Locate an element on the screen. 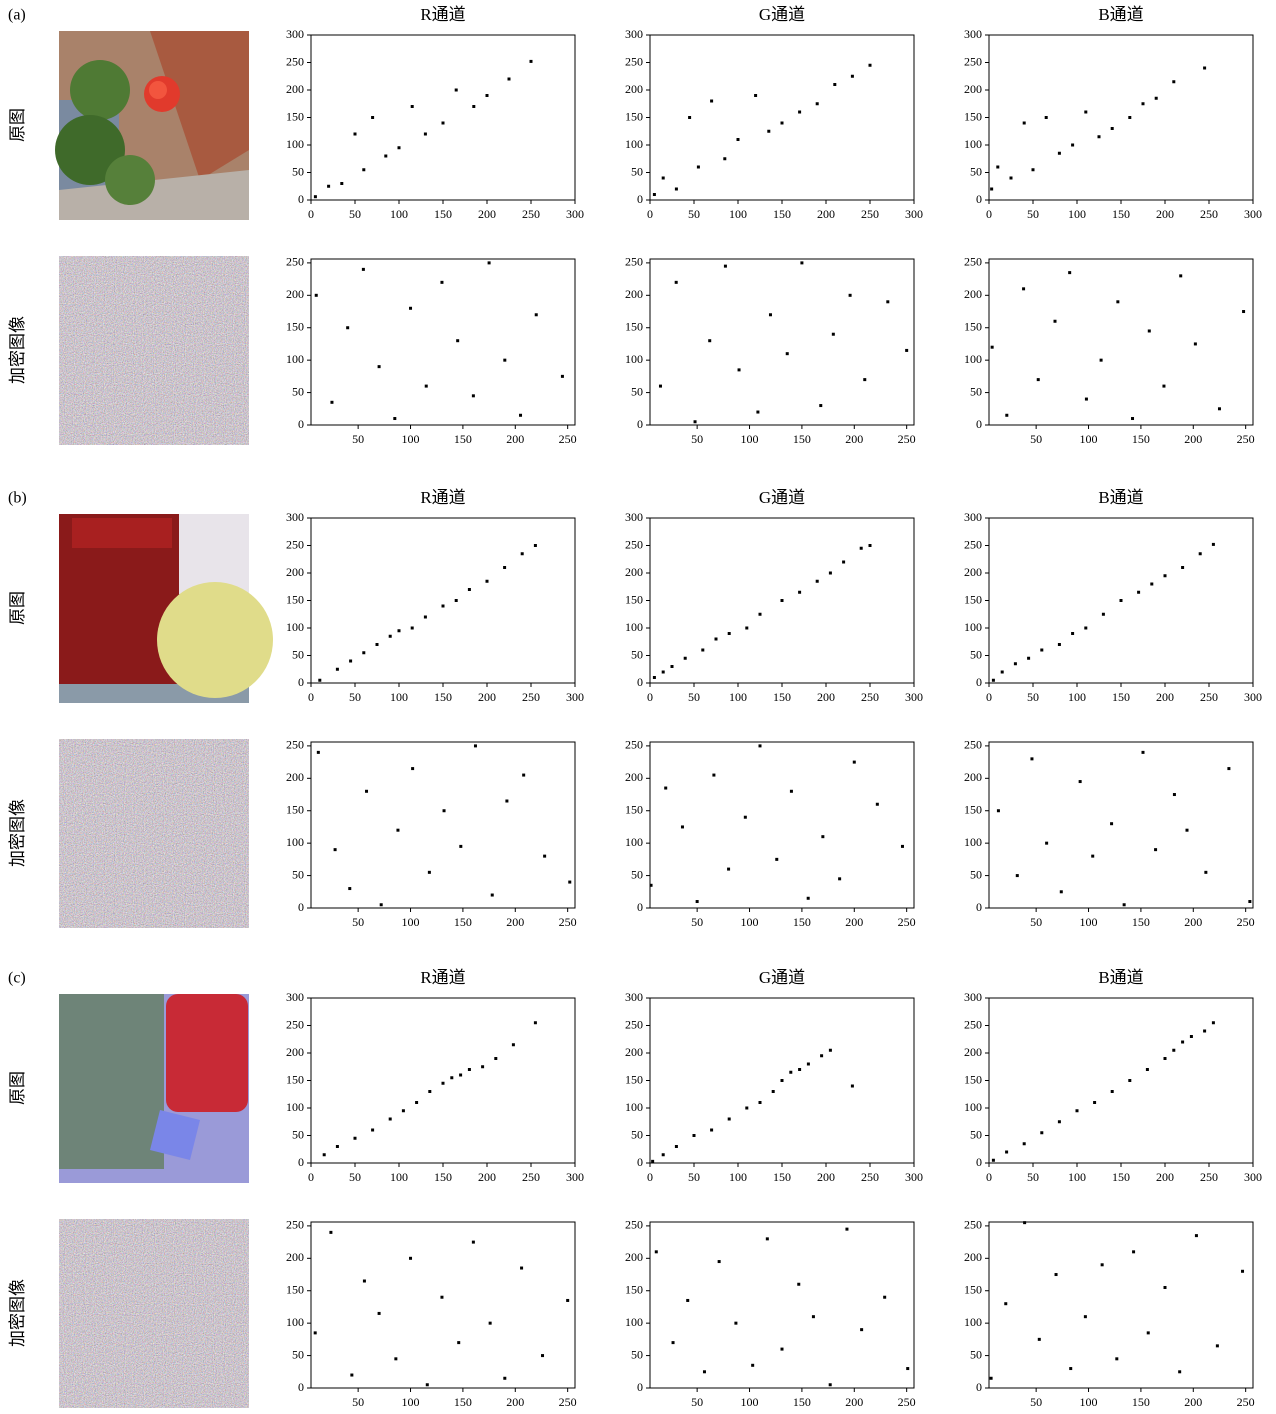 Image resolution: width=1276 pixels, height=1414 pixels. chart-title: G通道 is located at coordinates (782, 977).